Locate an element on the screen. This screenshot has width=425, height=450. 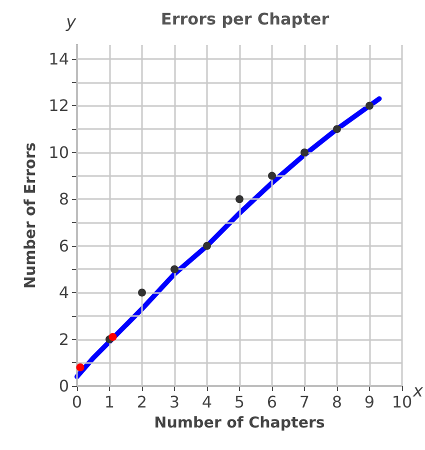
x-tick-label: 2 is located at coordinates (142, 402).